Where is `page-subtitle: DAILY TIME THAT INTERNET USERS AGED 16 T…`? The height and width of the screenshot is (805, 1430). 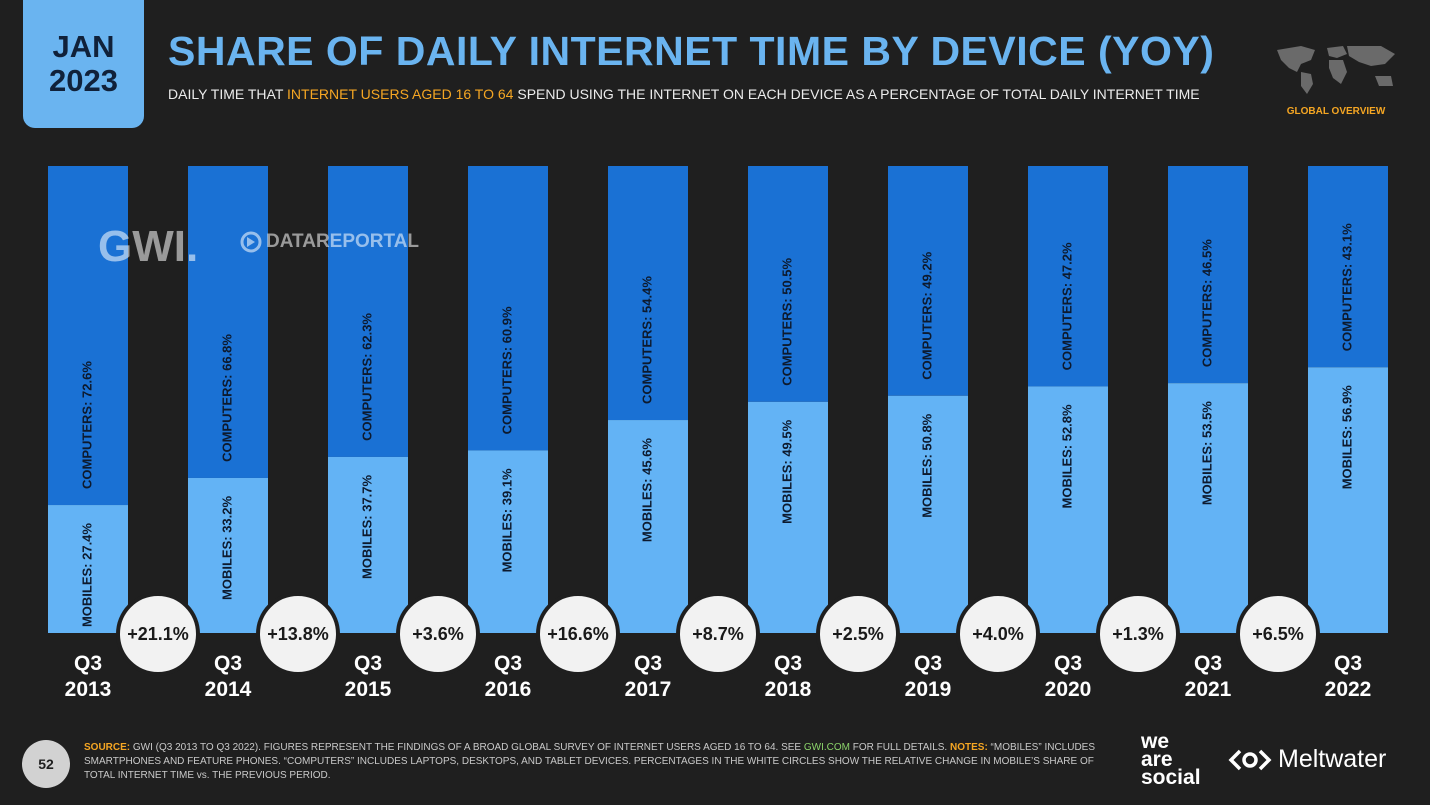 page-subtitle: DAILY TIME THAT INTERNET USERS AGED 16 T… is located at coordinates (684, 94).